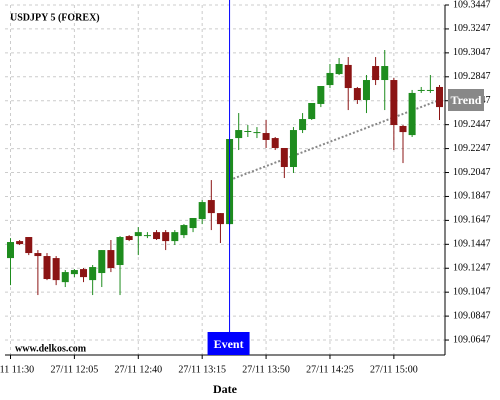 This screenshot has width=500, height=400. I want to click on y-tick-label: 109.3047, so click(472, 52).